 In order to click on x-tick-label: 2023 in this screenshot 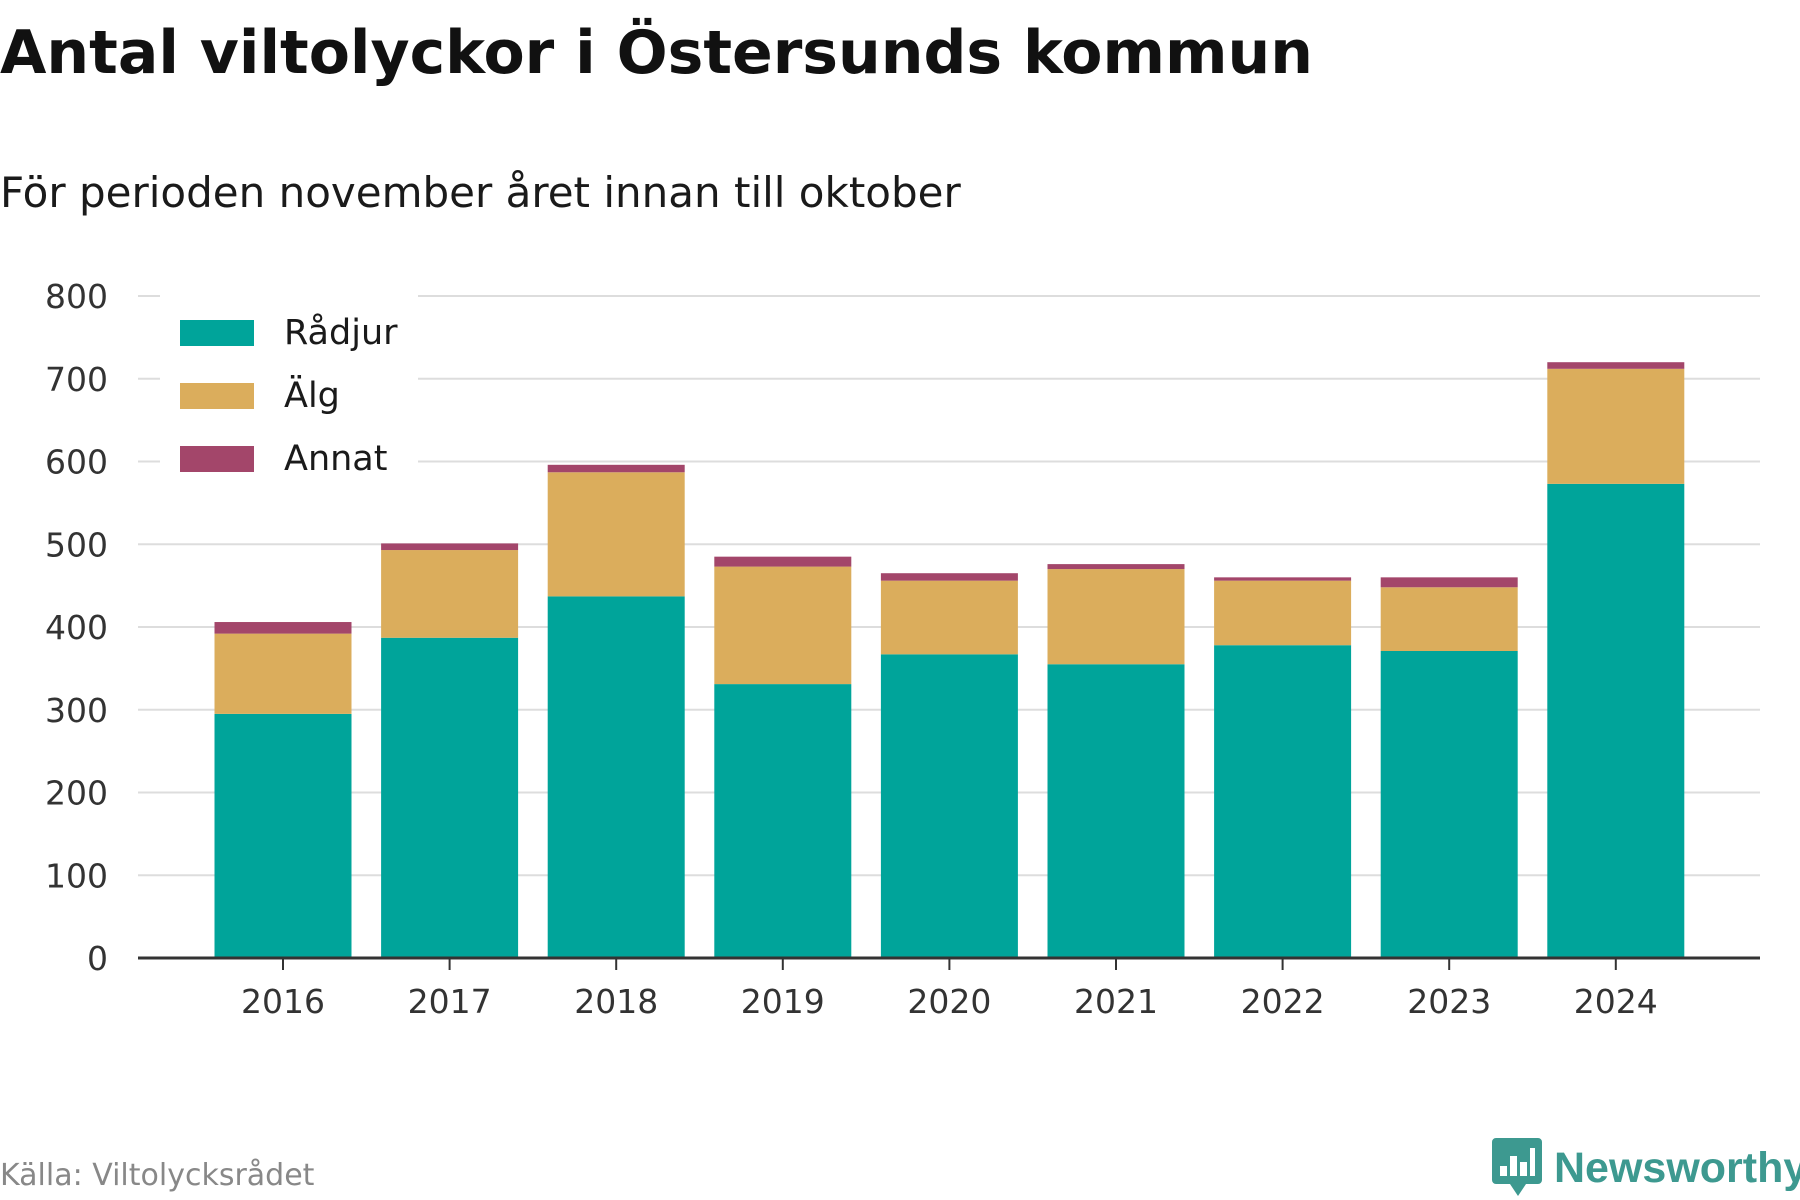, I will do `click(1449, 1001)`.